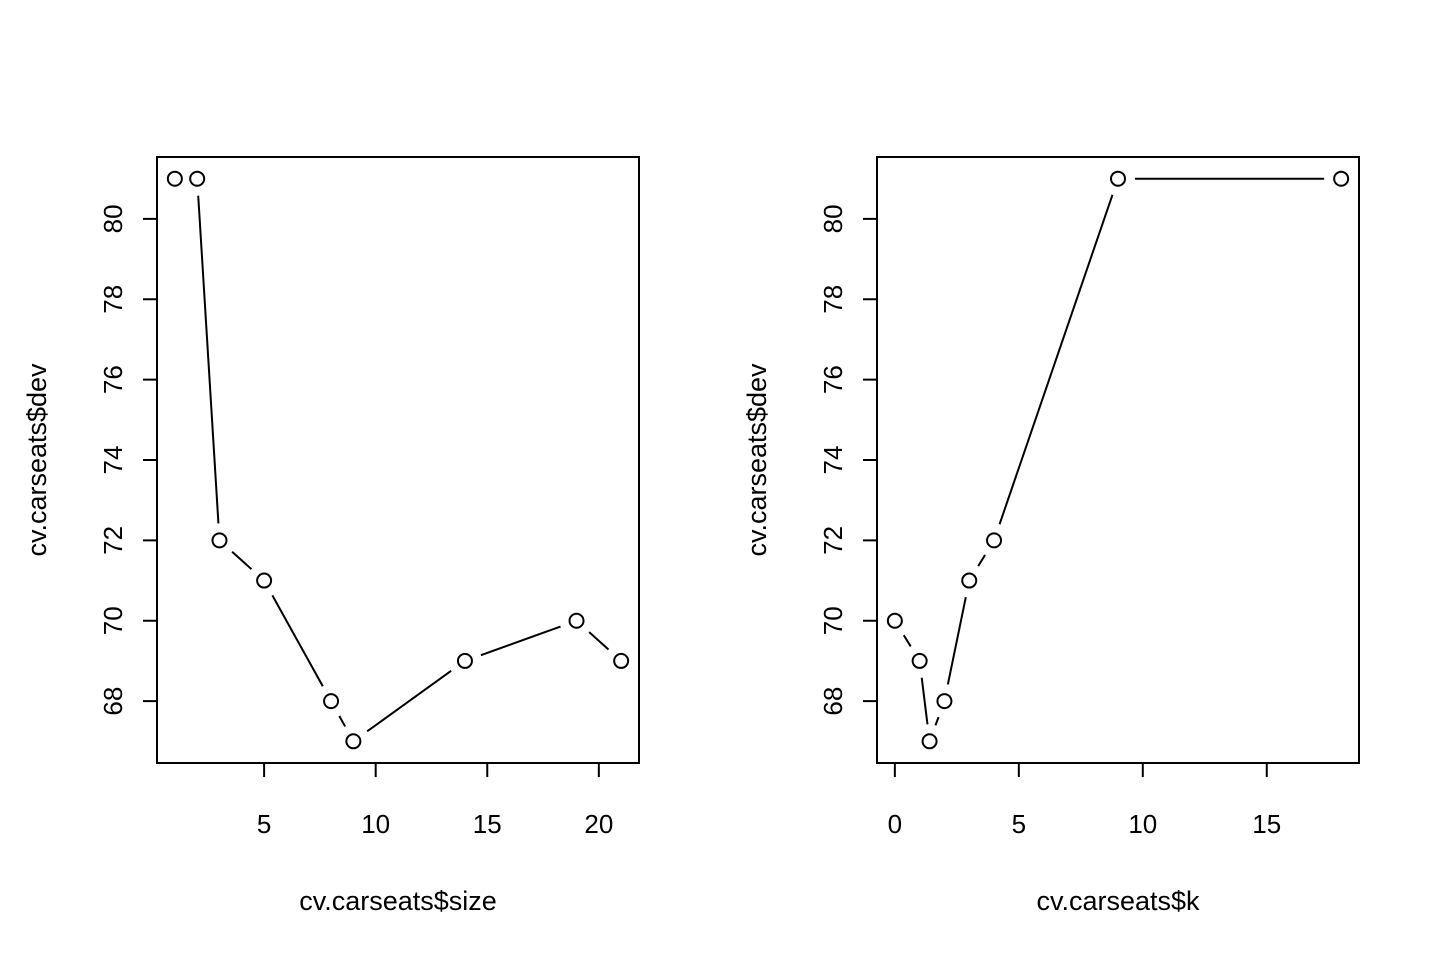 This screenshot has height=960, width=1440. What do you see at coordinates (1118, 901) in the screenshot?
I see `x-axis-title: cv.carseats$k` at bounding box center [1118, 901].